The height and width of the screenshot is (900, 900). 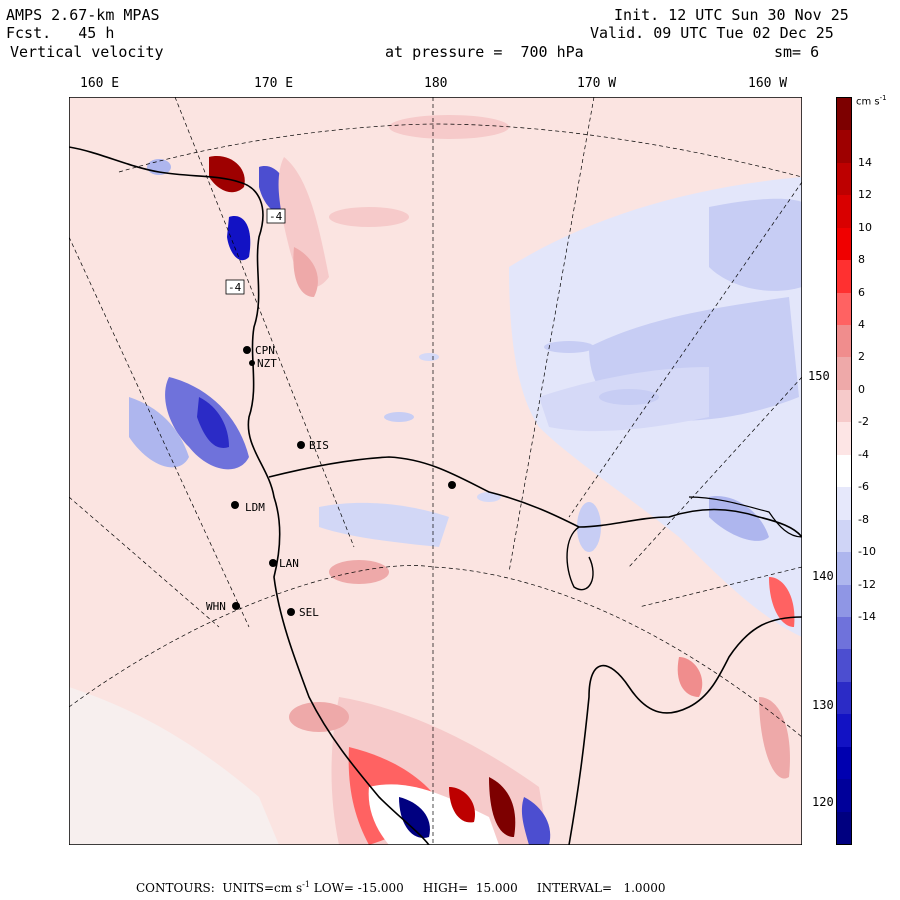 What do you see at coordinates (883, 98) in the screenshot?
I see `colorbar-units-exponent: -1` at bounding box center [883, 98].